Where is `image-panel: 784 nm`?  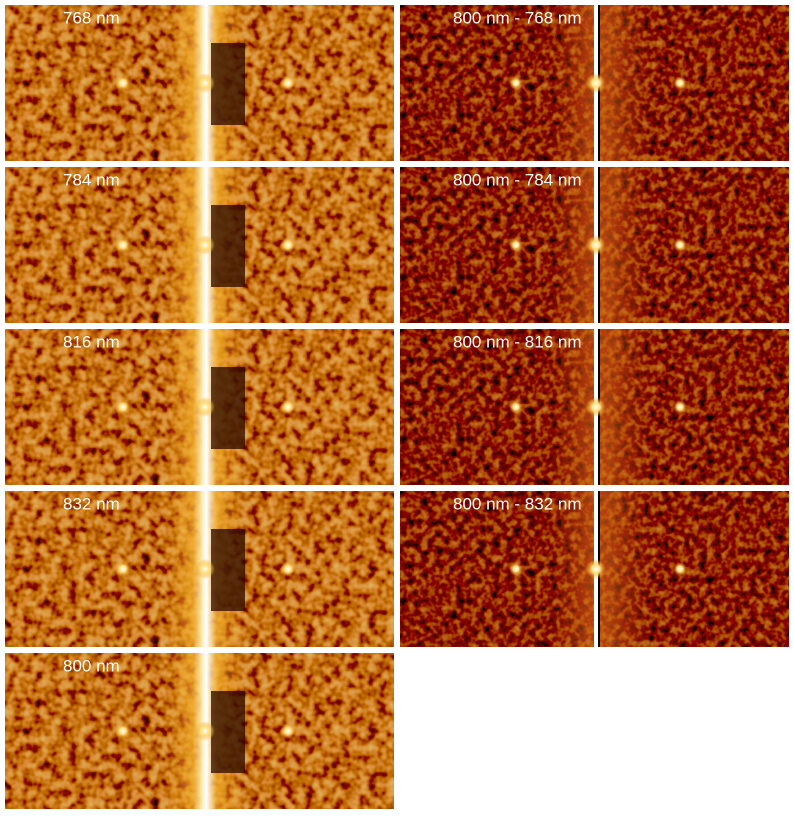 image-panel: 784 nm is located at coordinates (199, 245).